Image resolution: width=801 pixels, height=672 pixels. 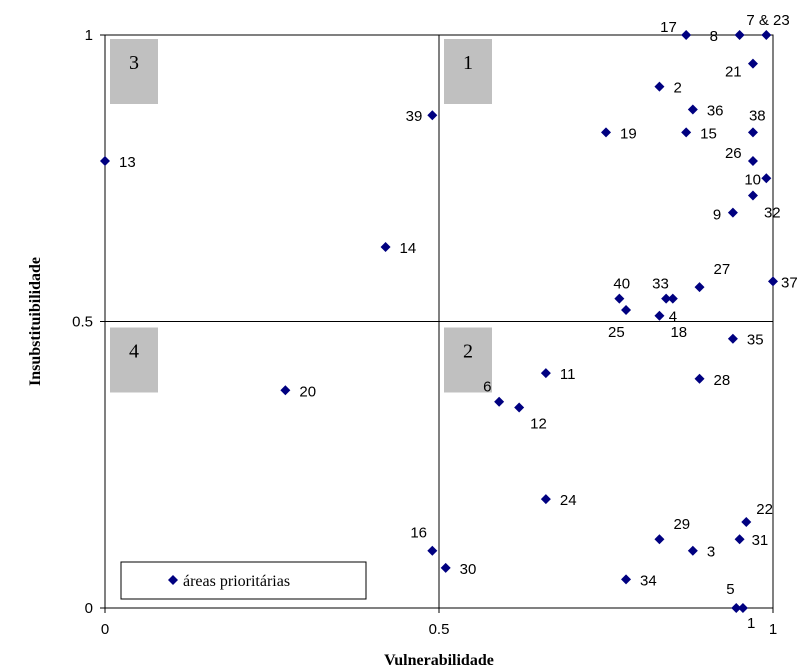 What do you see at coordinates (89, 608) in the screenshot?
I see `y-tick-label: 0` at bounding box center [89, 608].